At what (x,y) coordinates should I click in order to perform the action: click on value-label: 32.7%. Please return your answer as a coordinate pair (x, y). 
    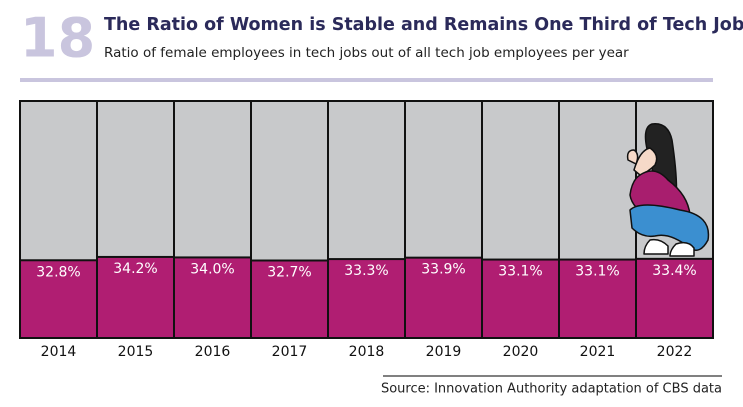
    Looking at the image, I should click on (289, 273).